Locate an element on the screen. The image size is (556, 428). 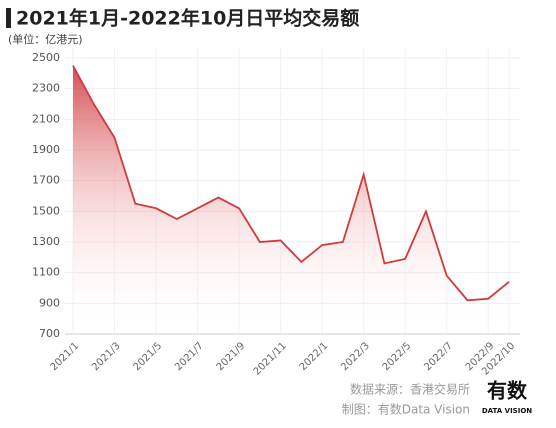
title-bar is located at coordinates (8, 18).